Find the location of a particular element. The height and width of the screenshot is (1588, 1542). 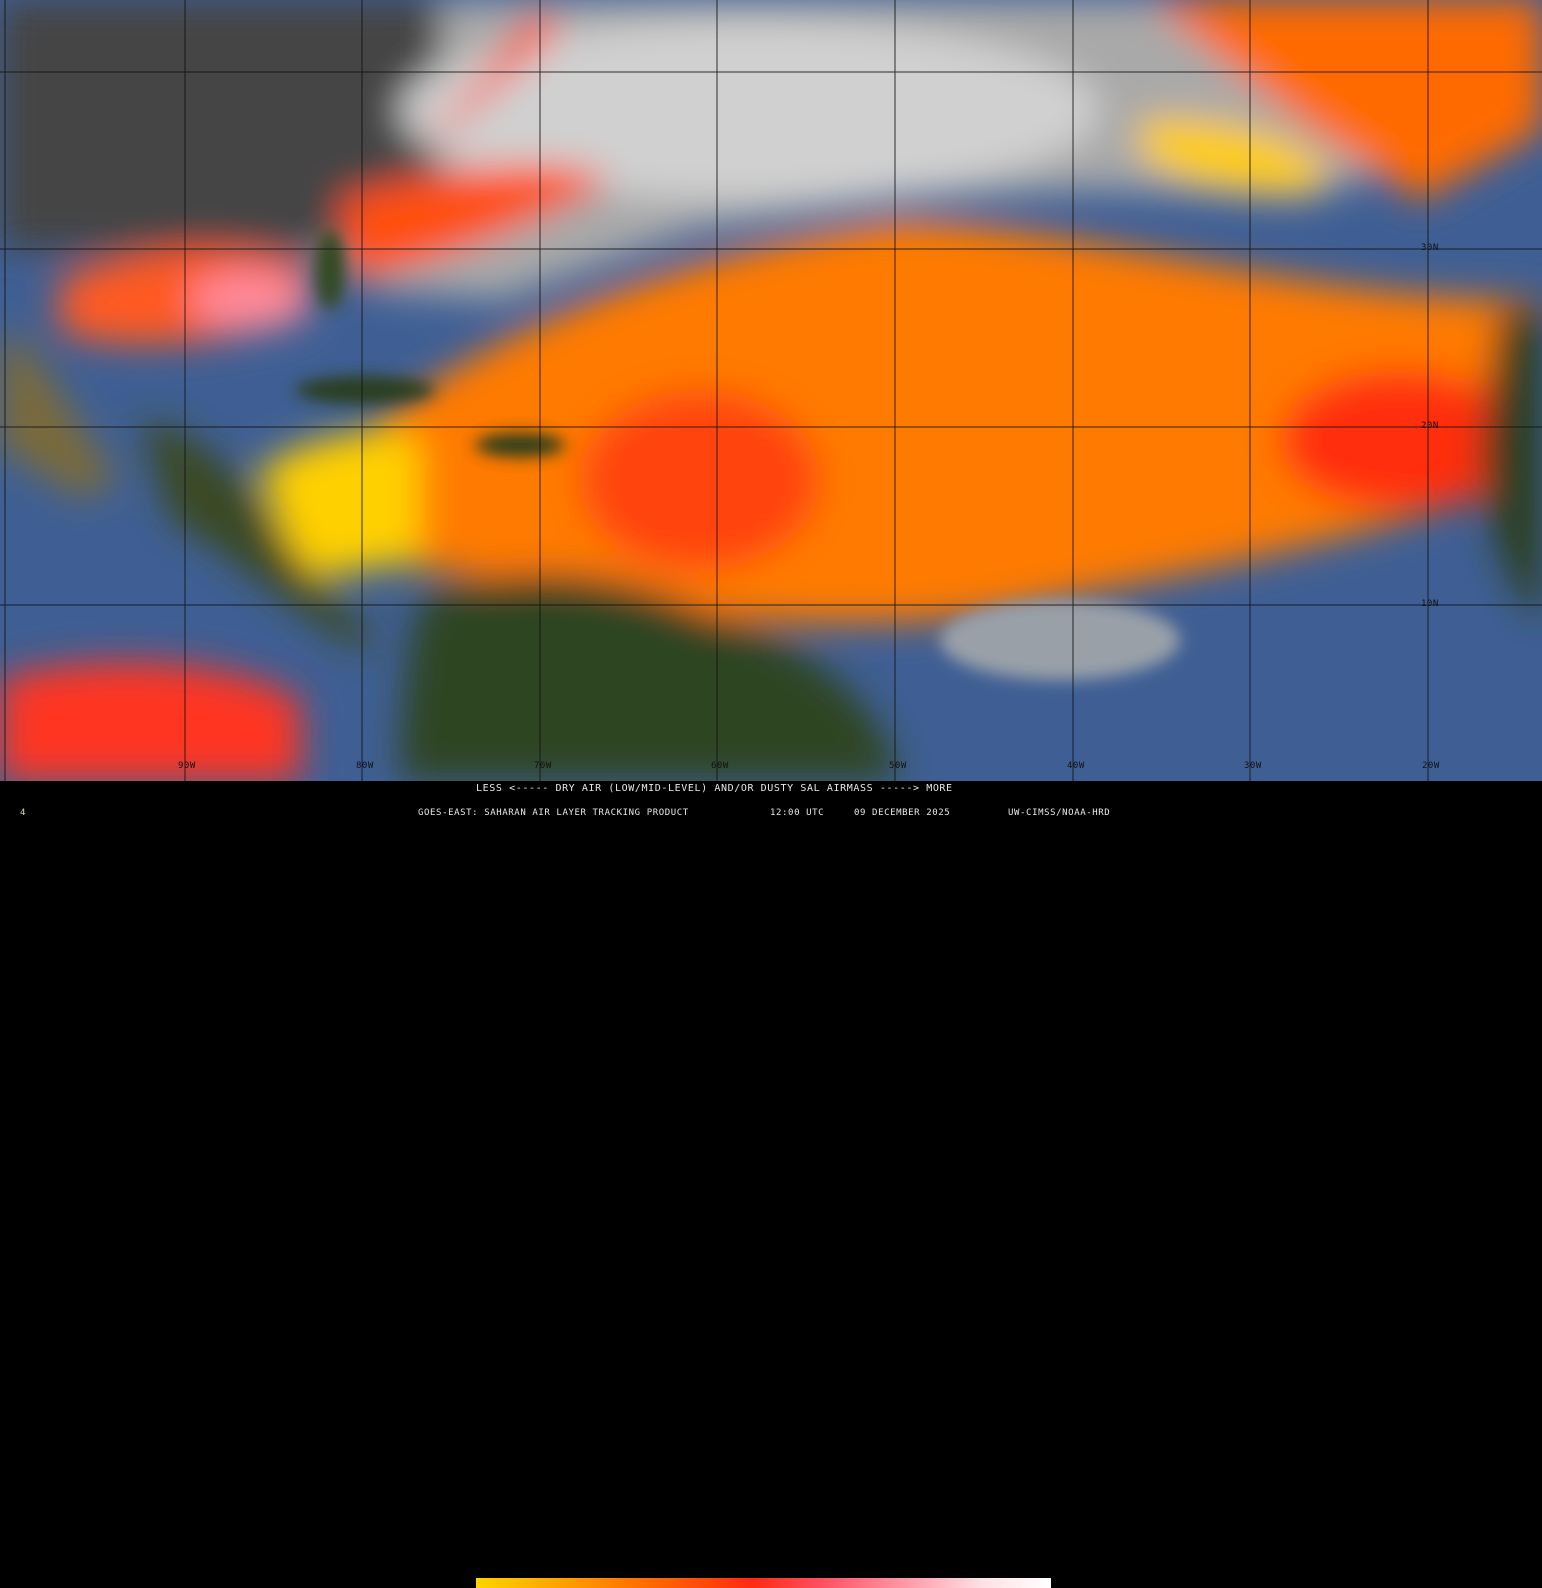

south-america is located at coordinates (650, 677).